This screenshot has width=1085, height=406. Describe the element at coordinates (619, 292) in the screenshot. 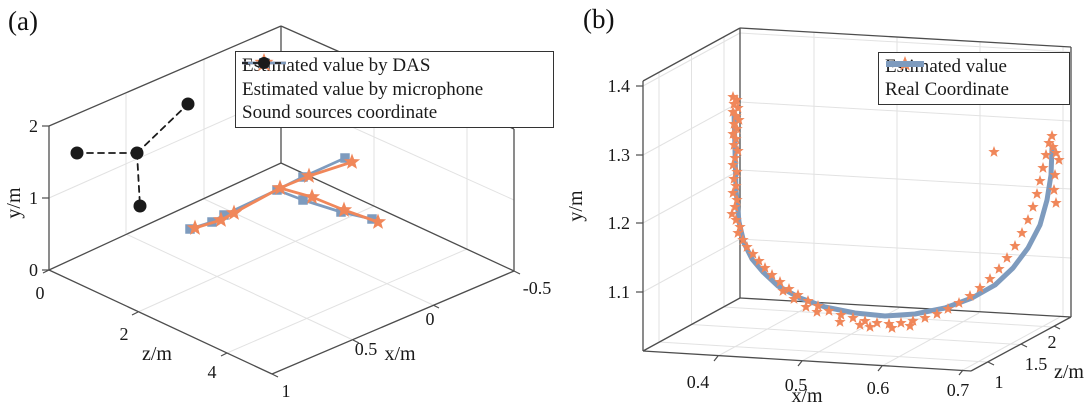

I see `axis-label: 1.1` at that location.